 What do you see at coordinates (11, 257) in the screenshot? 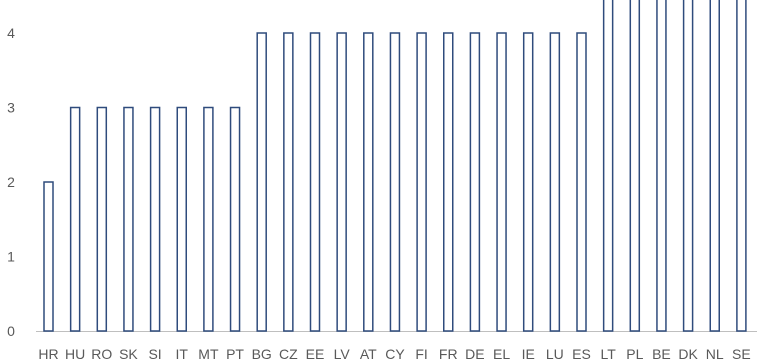
I see `y-tick-label: 1` at bounding box center [11, 257].